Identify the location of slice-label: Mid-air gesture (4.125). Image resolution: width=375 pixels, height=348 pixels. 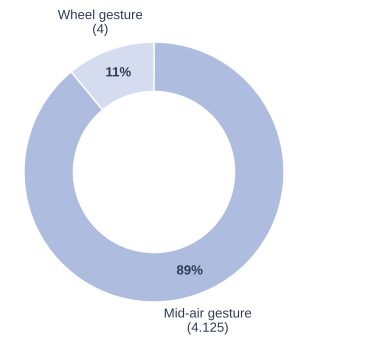
(208, 321).